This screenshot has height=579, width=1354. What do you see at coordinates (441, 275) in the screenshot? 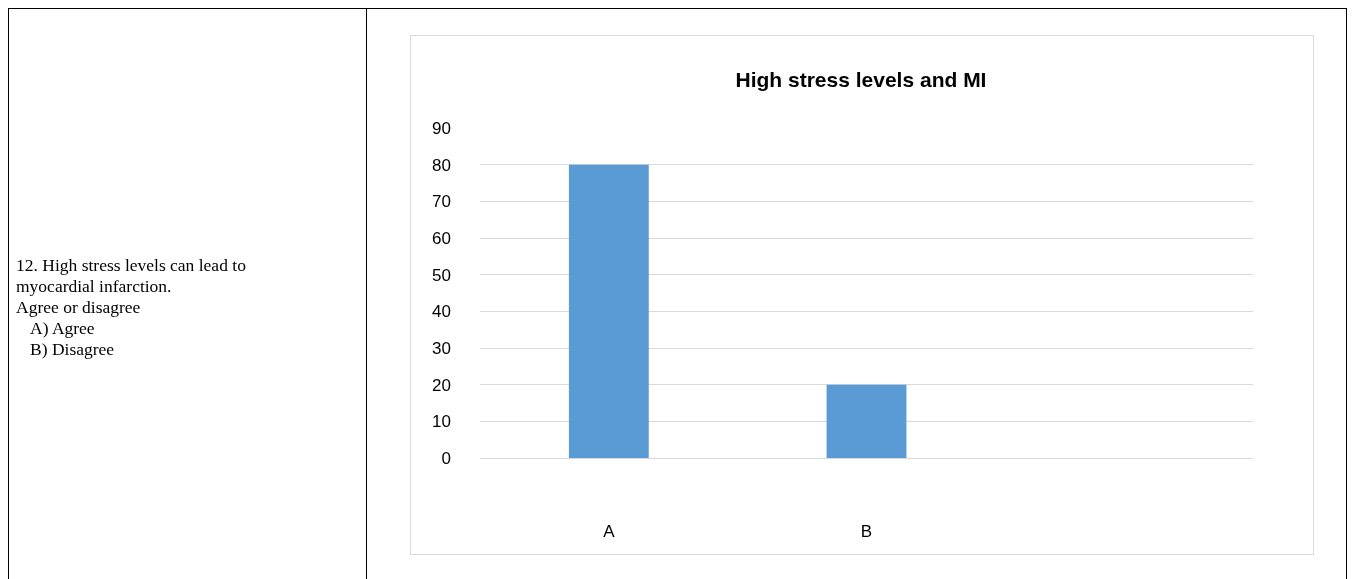
I see `y-tick-label: 50` at bounding box center [441, 275].